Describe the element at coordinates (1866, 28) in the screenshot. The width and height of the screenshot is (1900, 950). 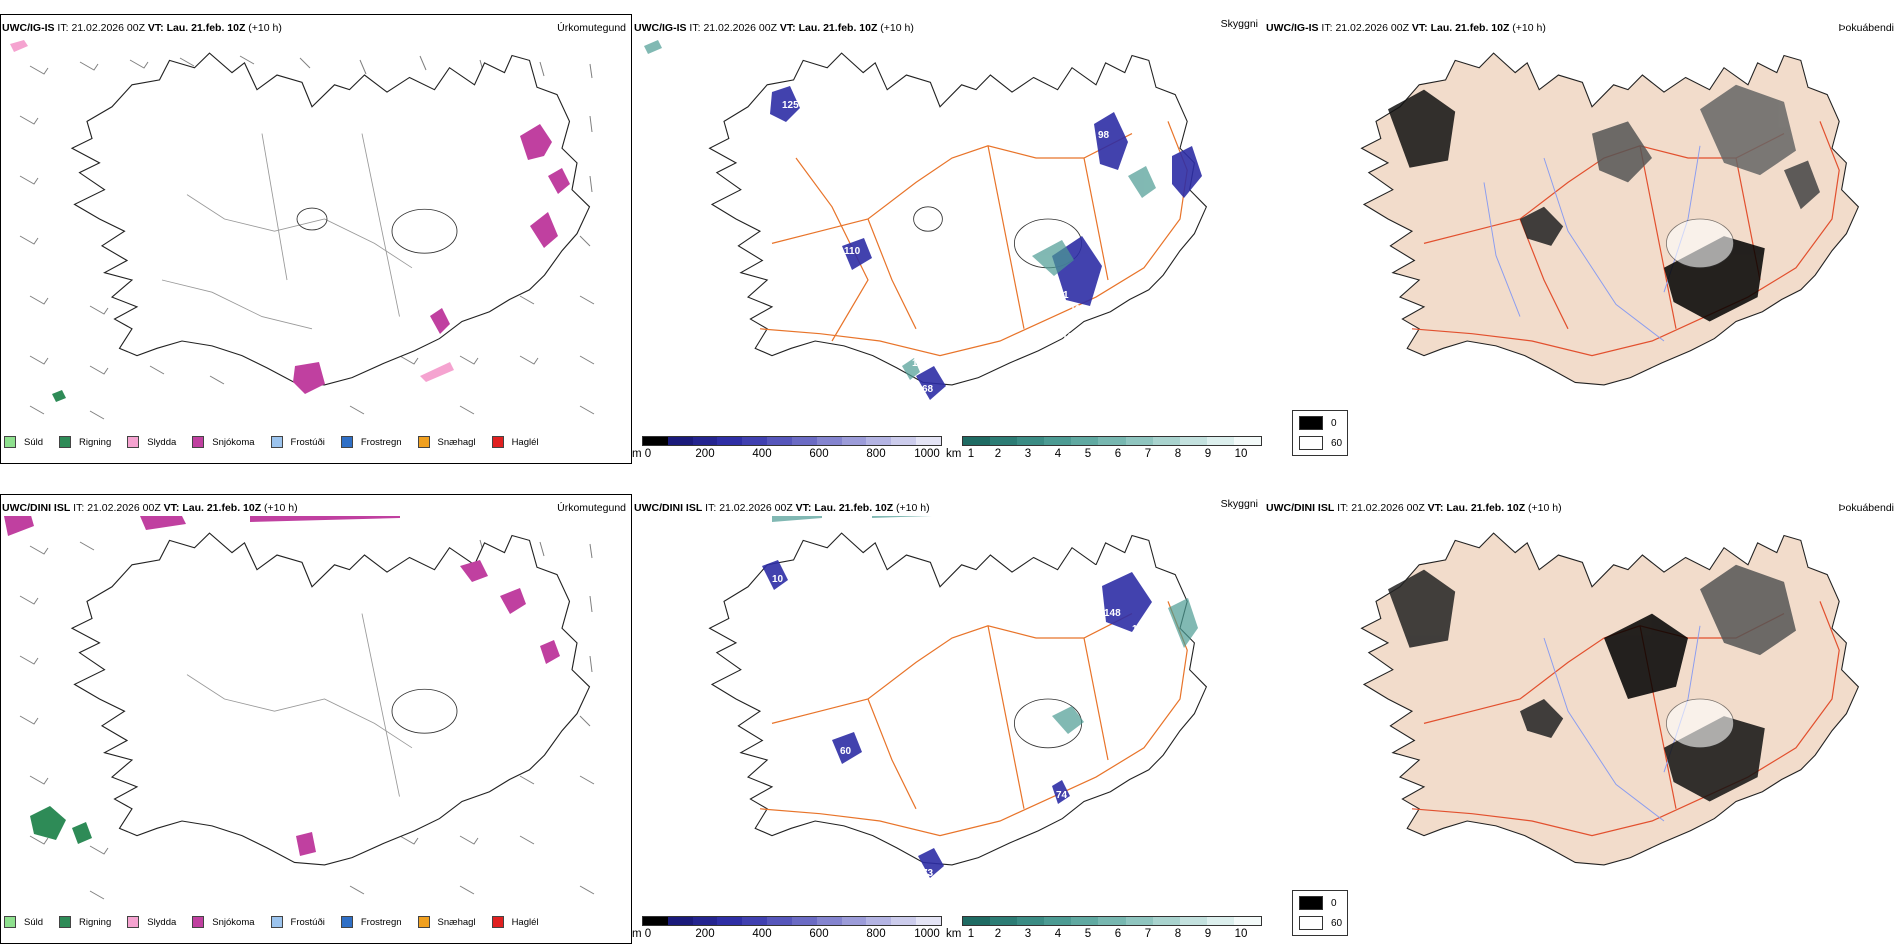
I see `panel-title: Þokuábendi` at that location.